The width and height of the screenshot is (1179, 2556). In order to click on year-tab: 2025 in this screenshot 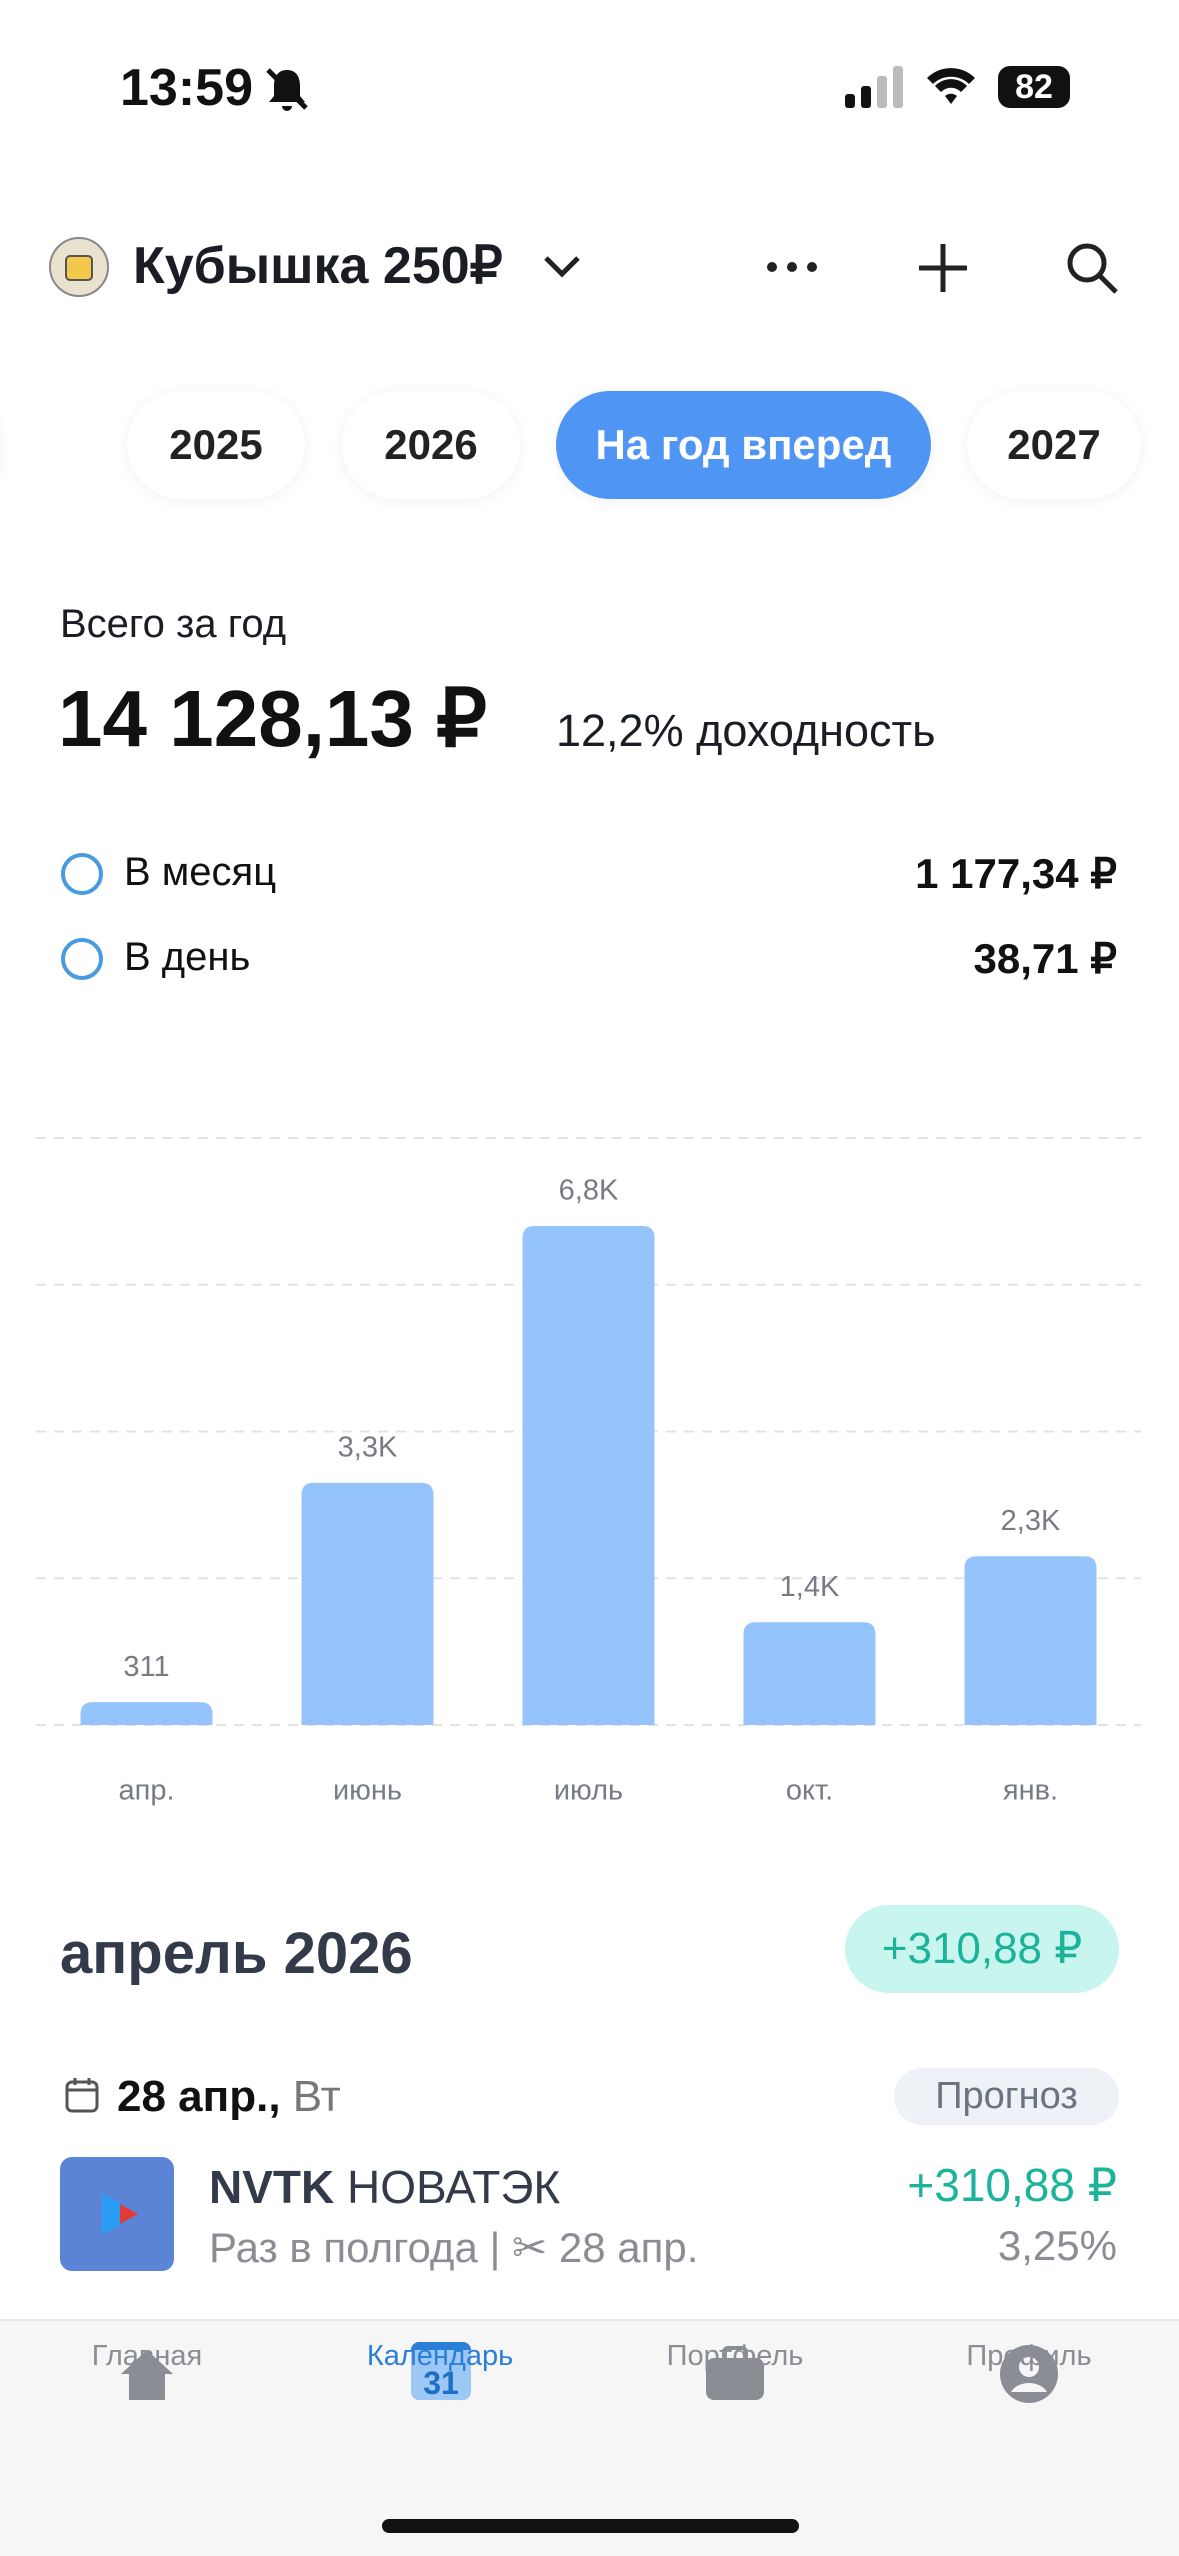, I will do `click(216, 445)`.